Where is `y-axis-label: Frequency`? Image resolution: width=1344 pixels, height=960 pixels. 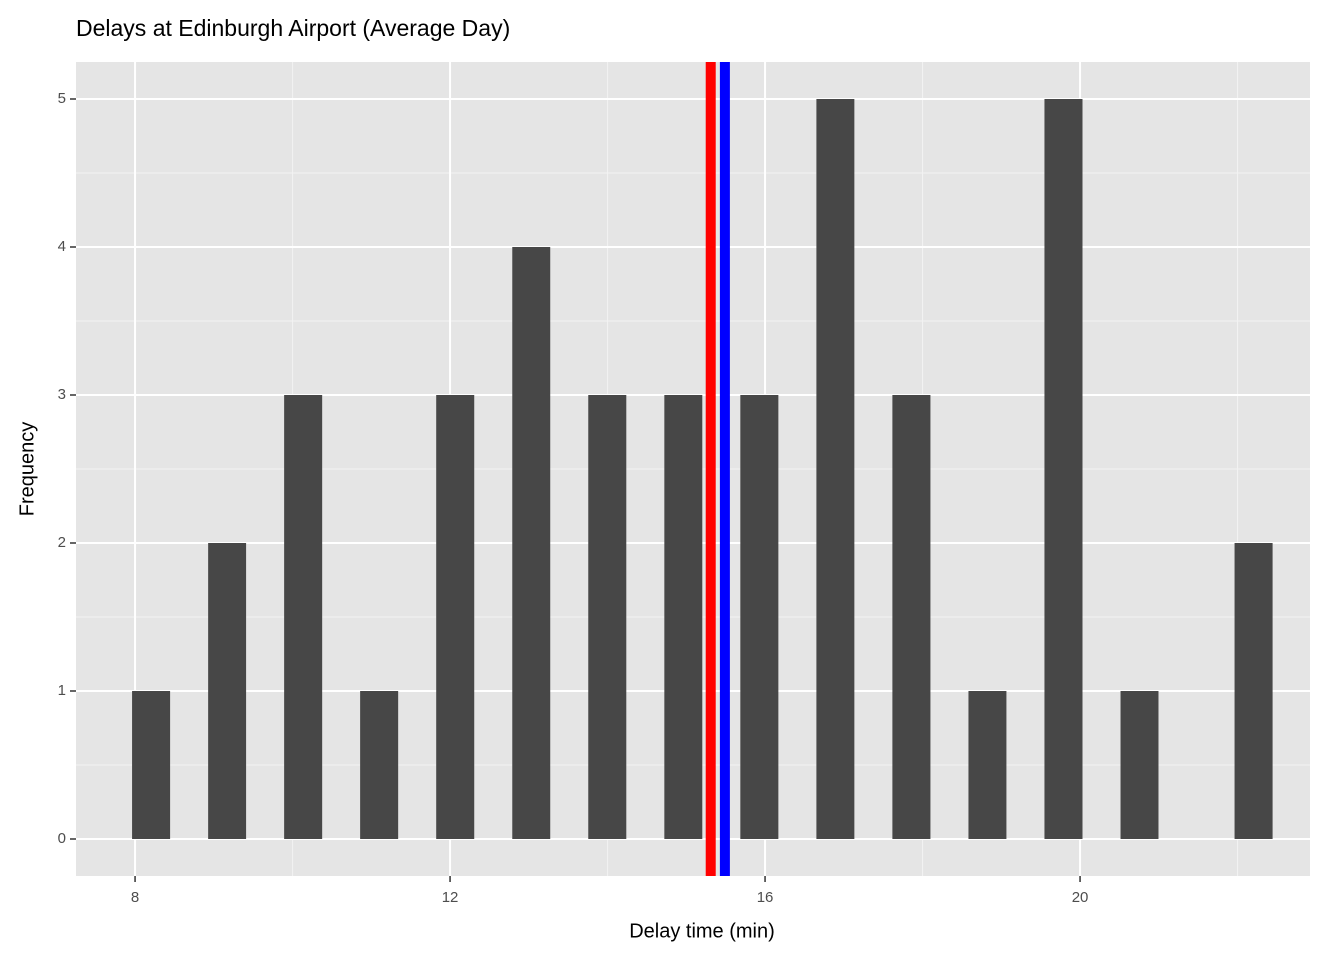 y-axis-label: Frequency is located at coordinates (27, 469).